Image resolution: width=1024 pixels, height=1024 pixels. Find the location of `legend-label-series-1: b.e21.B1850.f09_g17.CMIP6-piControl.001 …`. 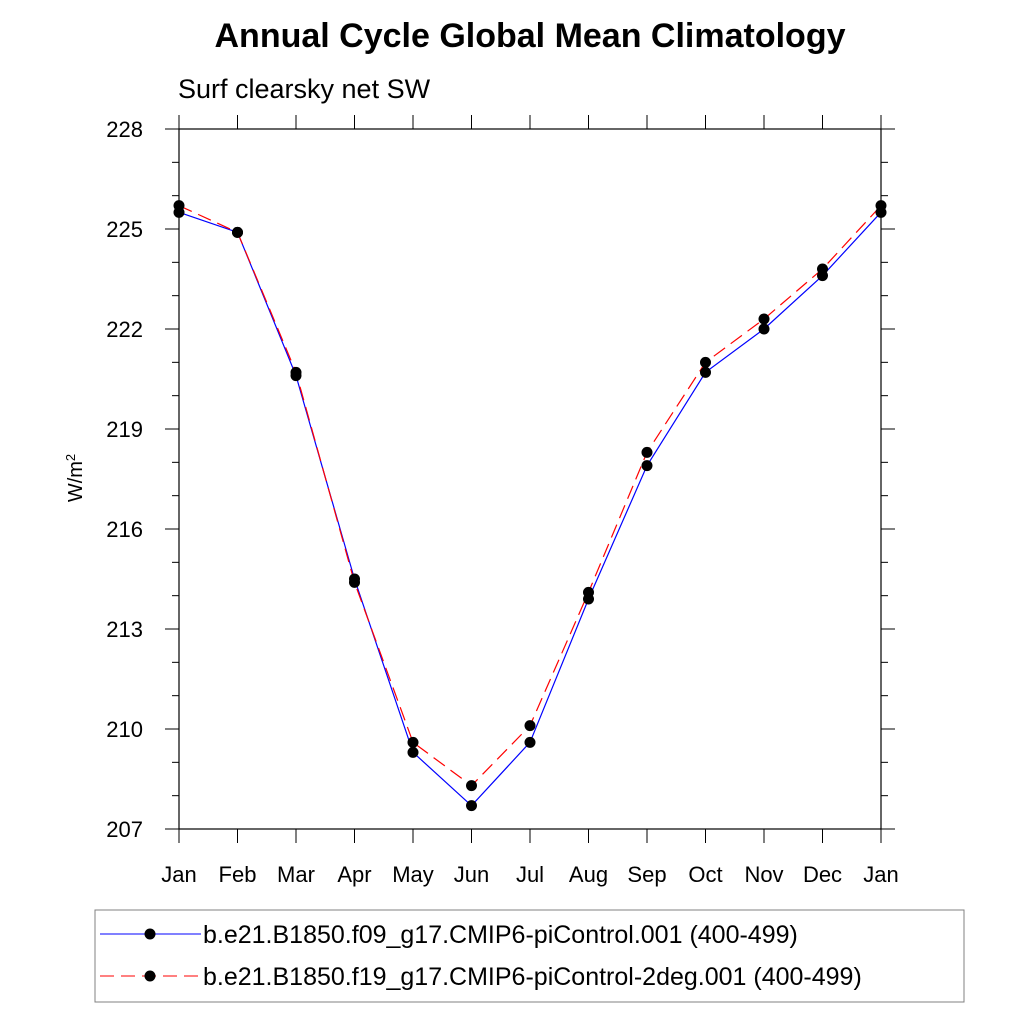

legend-label-series-1: b.e21.B1850.f09_g17.CMIP6-piControl.001 … is located at coordinates (500, 935).